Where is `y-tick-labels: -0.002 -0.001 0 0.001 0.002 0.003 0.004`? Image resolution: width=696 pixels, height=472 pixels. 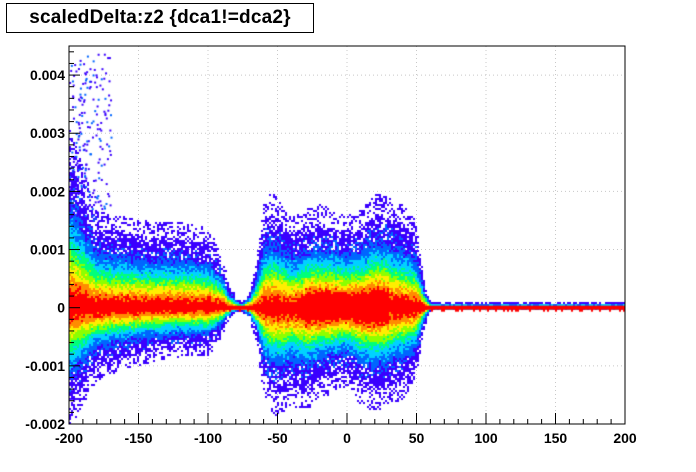
y-tick-labels: -0.002 -0.001 0 0.001 0.002 0.003 0.004 is located at coordinates (45, 249).